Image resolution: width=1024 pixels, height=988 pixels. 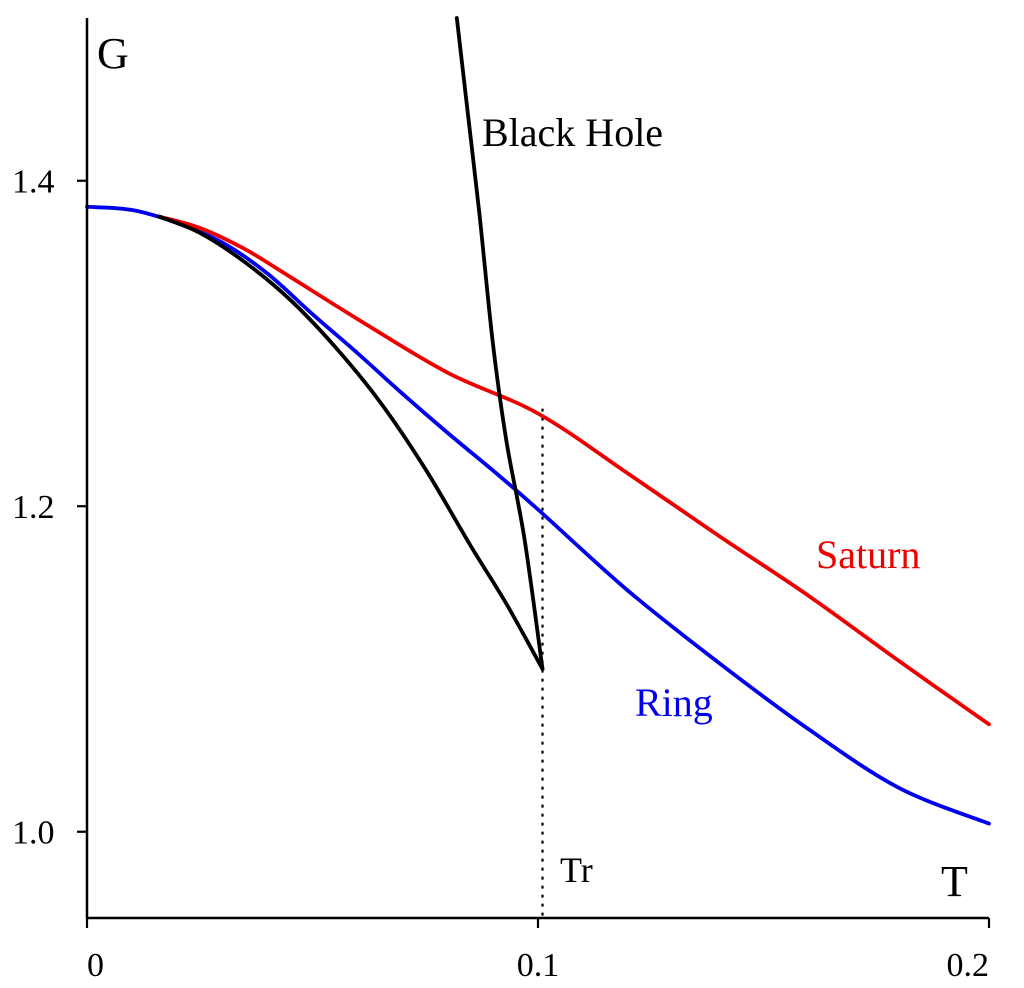 I want to click on ring-label: Ring, so click(x=674, y=702).